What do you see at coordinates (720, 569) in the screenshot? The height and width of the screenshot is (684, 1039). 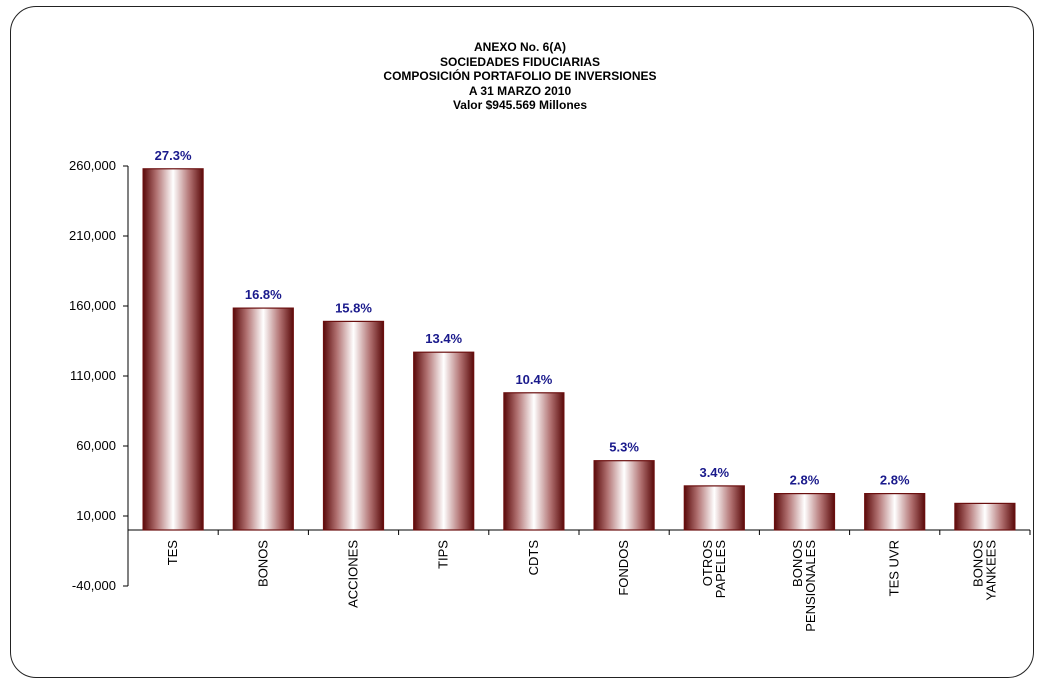 I see `category-label: PAPELES` at bounding box center [720, 569].